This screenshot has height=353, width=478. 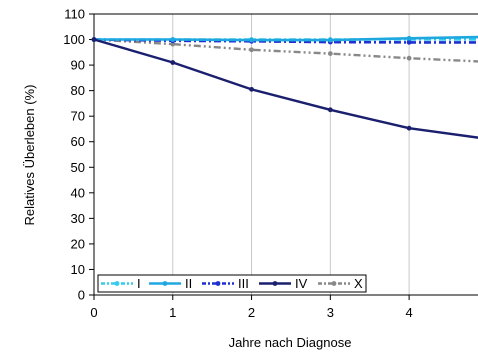 What do you see at coordinates (78, 192) in the screenshot?
I see `y-tick-label-4: 40` at bounding box center [78, 192].